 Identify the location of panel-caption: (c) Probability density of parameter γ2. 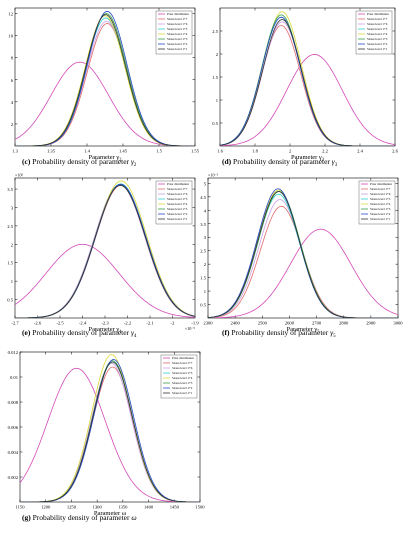
(79, 162).